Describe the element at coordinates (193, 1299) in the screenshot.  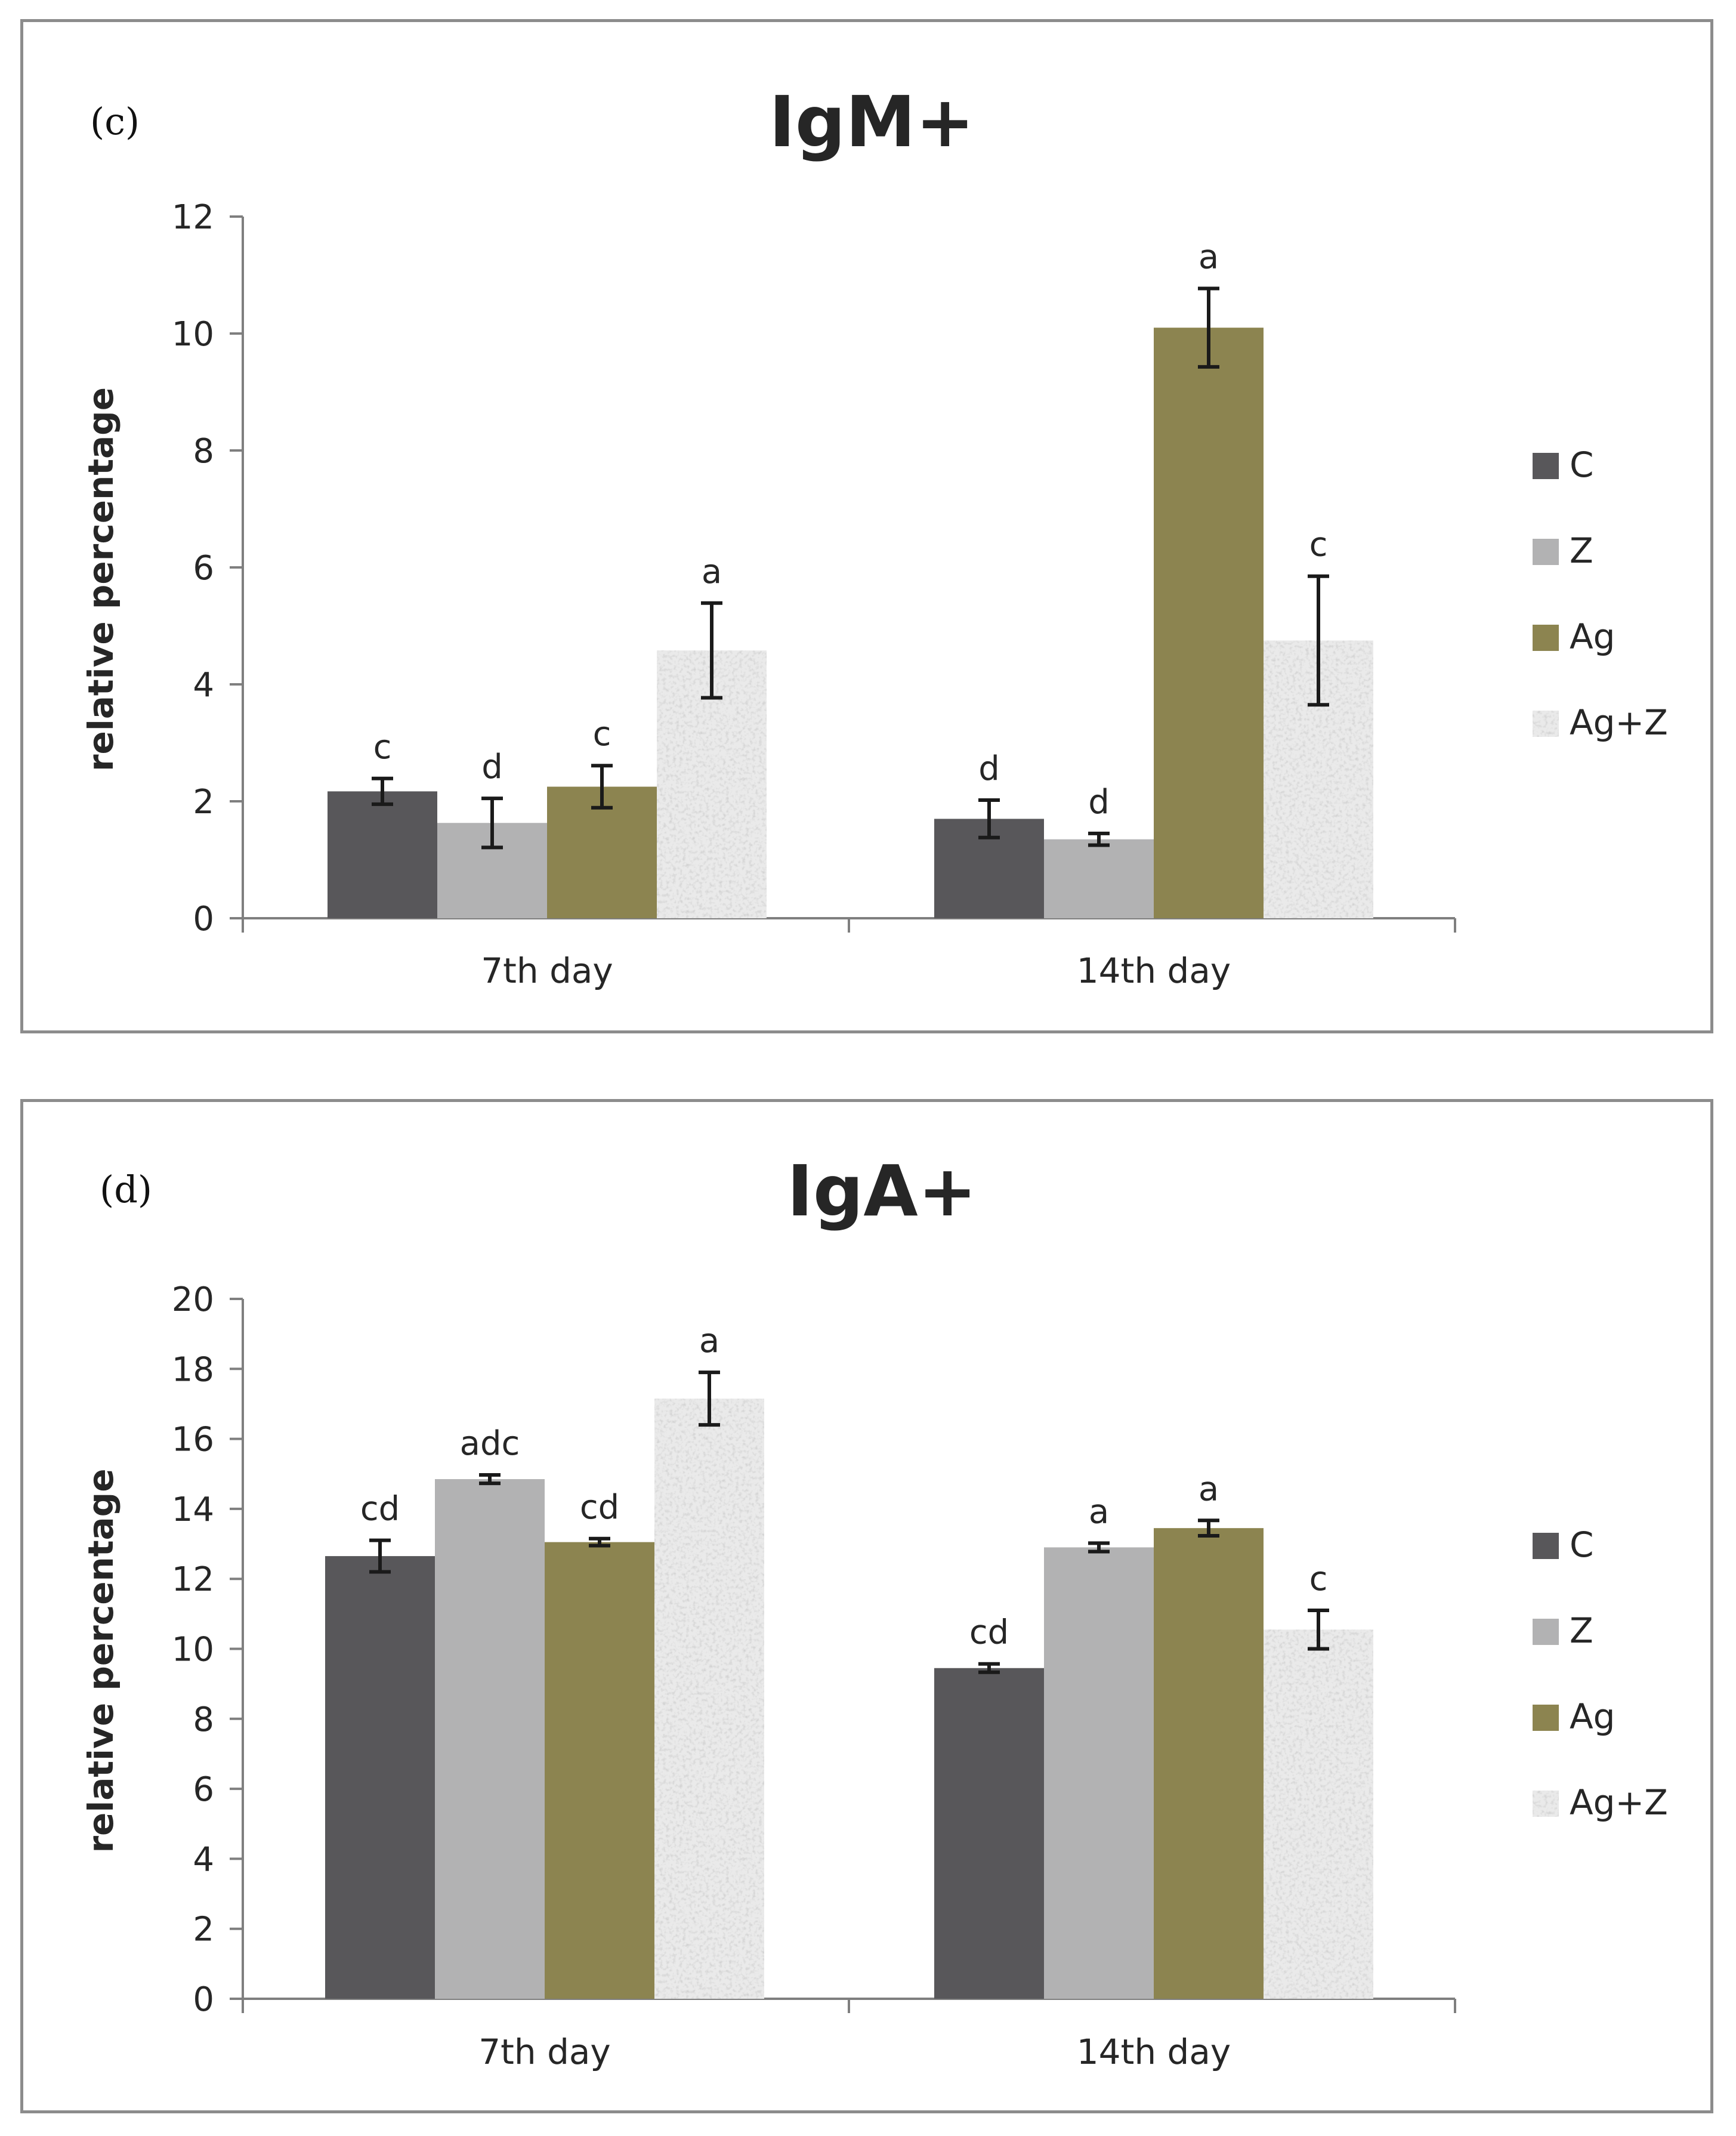
I see `y-tick-label: 20` at that location.